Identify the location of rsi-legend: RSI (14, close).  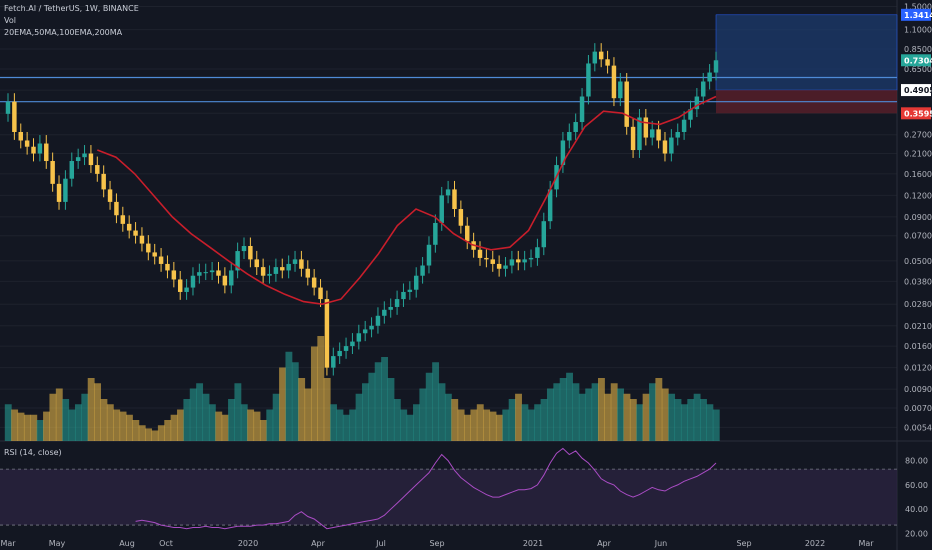
(33, 452).